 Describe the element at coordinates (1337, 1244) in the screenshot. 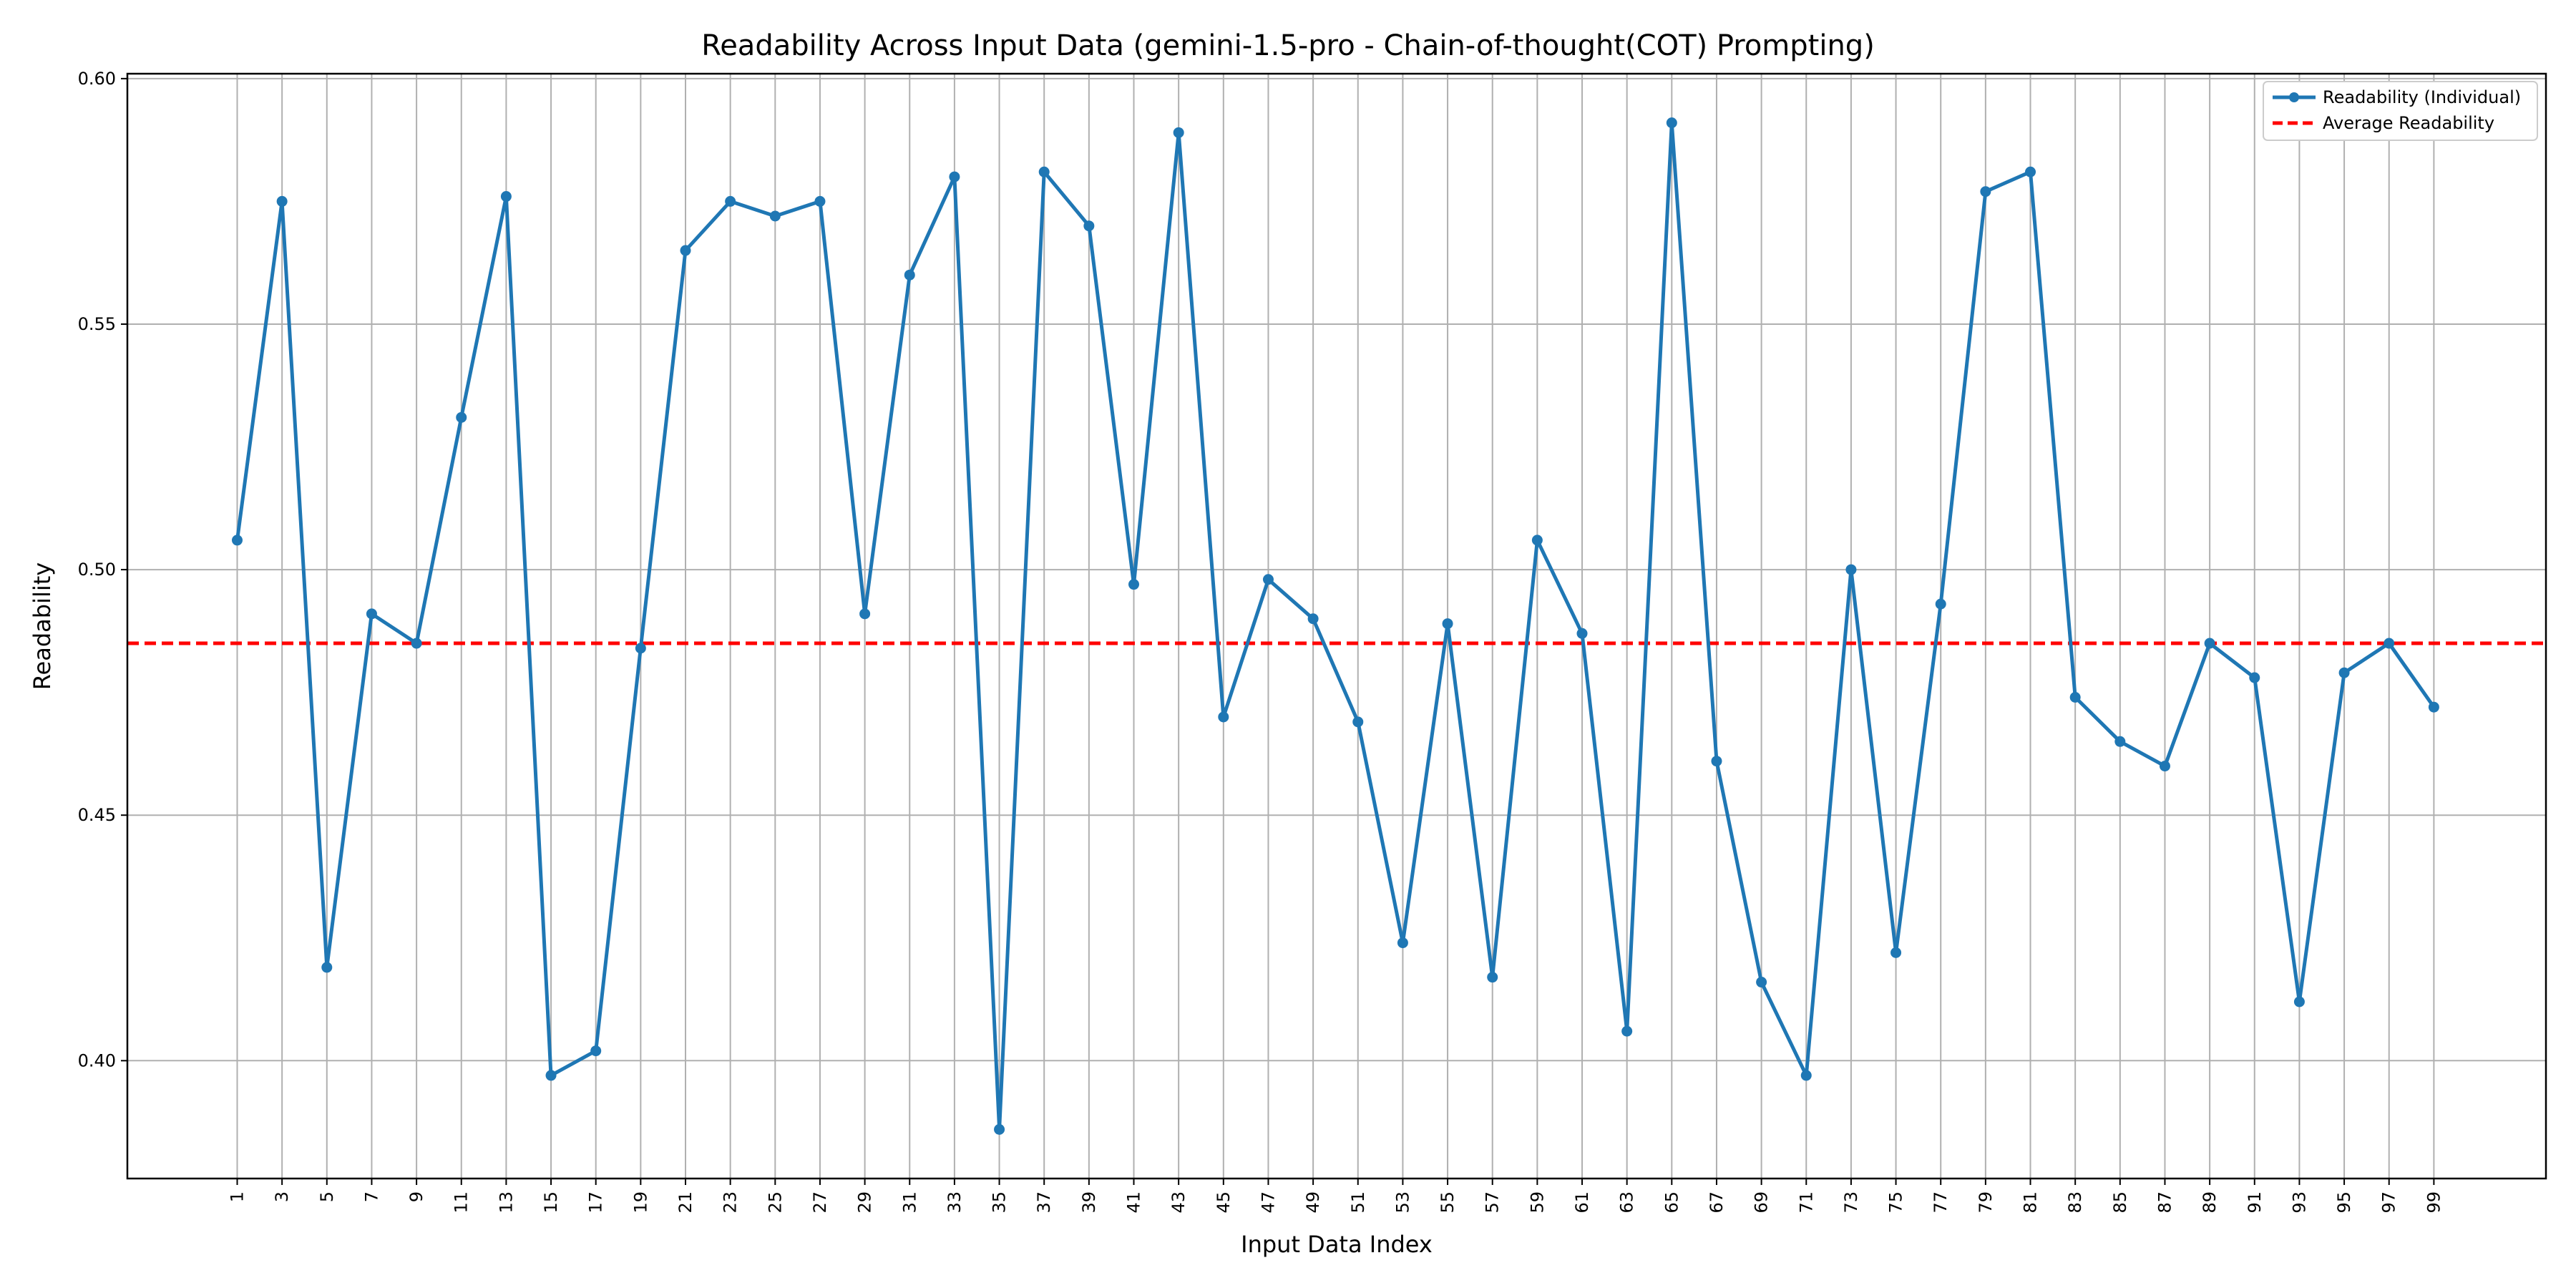

I see `x-axis-label: Input Data Index` at that location.